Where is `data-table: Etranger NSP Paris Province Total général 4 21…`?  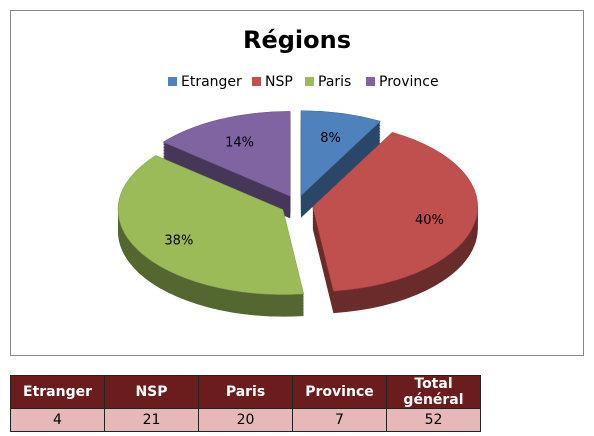 data-table: Etranger NSP Paris Province Total général 4 21… is located at coordinates (245, 403).